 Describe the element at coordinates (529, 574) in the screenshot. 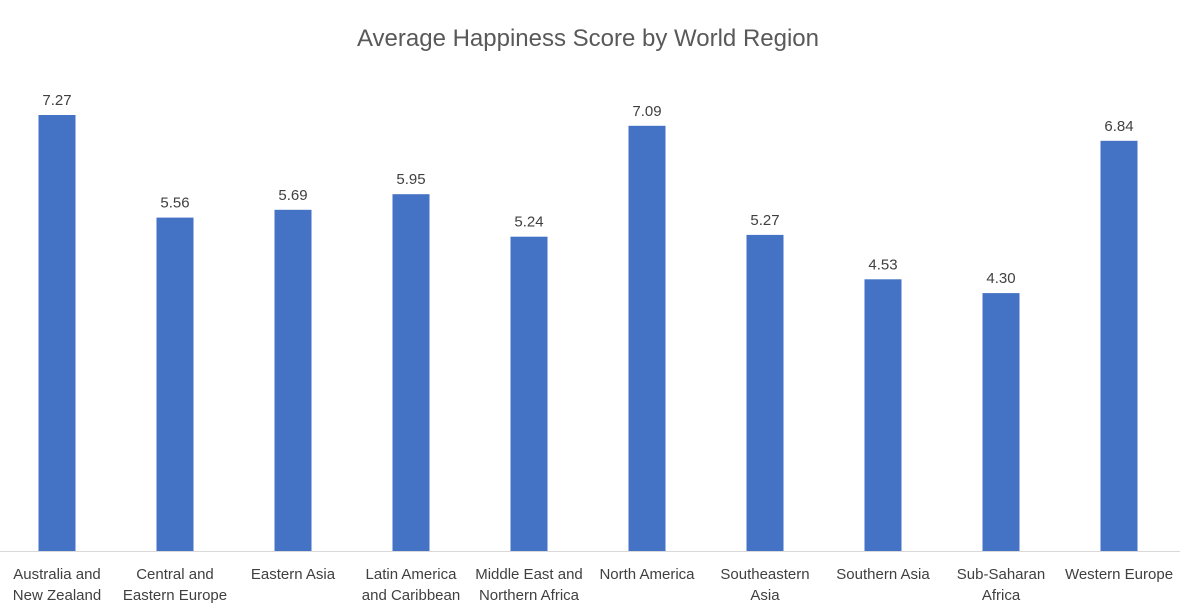

I see `category-label-line: Middle East and` at that location.